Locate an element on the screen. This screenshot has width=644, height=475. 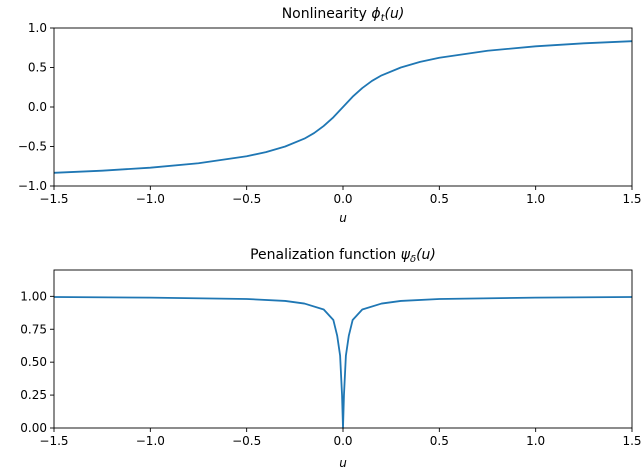
y-tick-label: 0.75 is located at coordinates (33, 329).